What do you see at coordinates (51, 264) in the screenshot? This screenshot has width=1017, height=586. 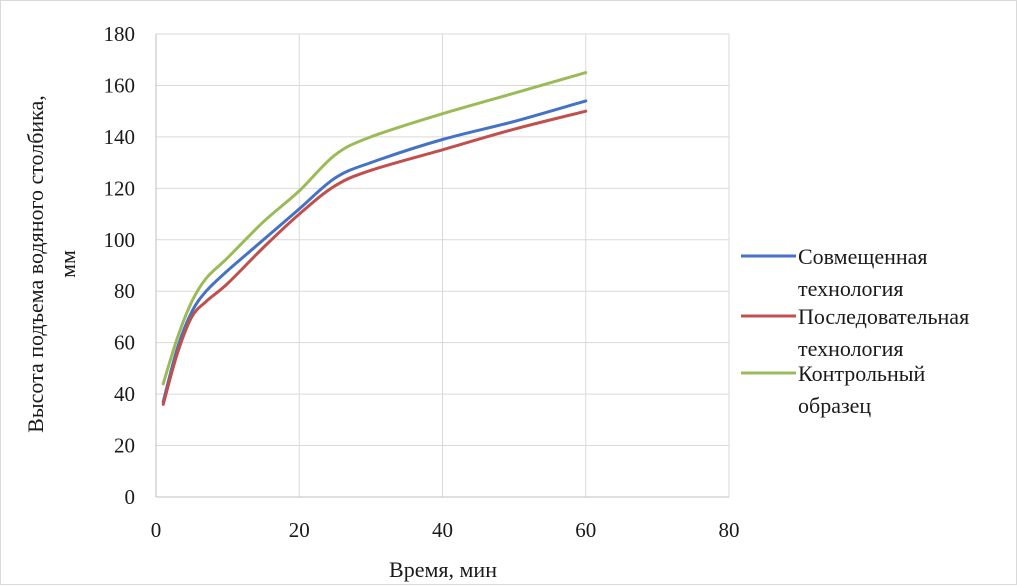 I see `y-axis-label-group: Высота подъема водяного столбика, мм` at bounding box center [51, 264].